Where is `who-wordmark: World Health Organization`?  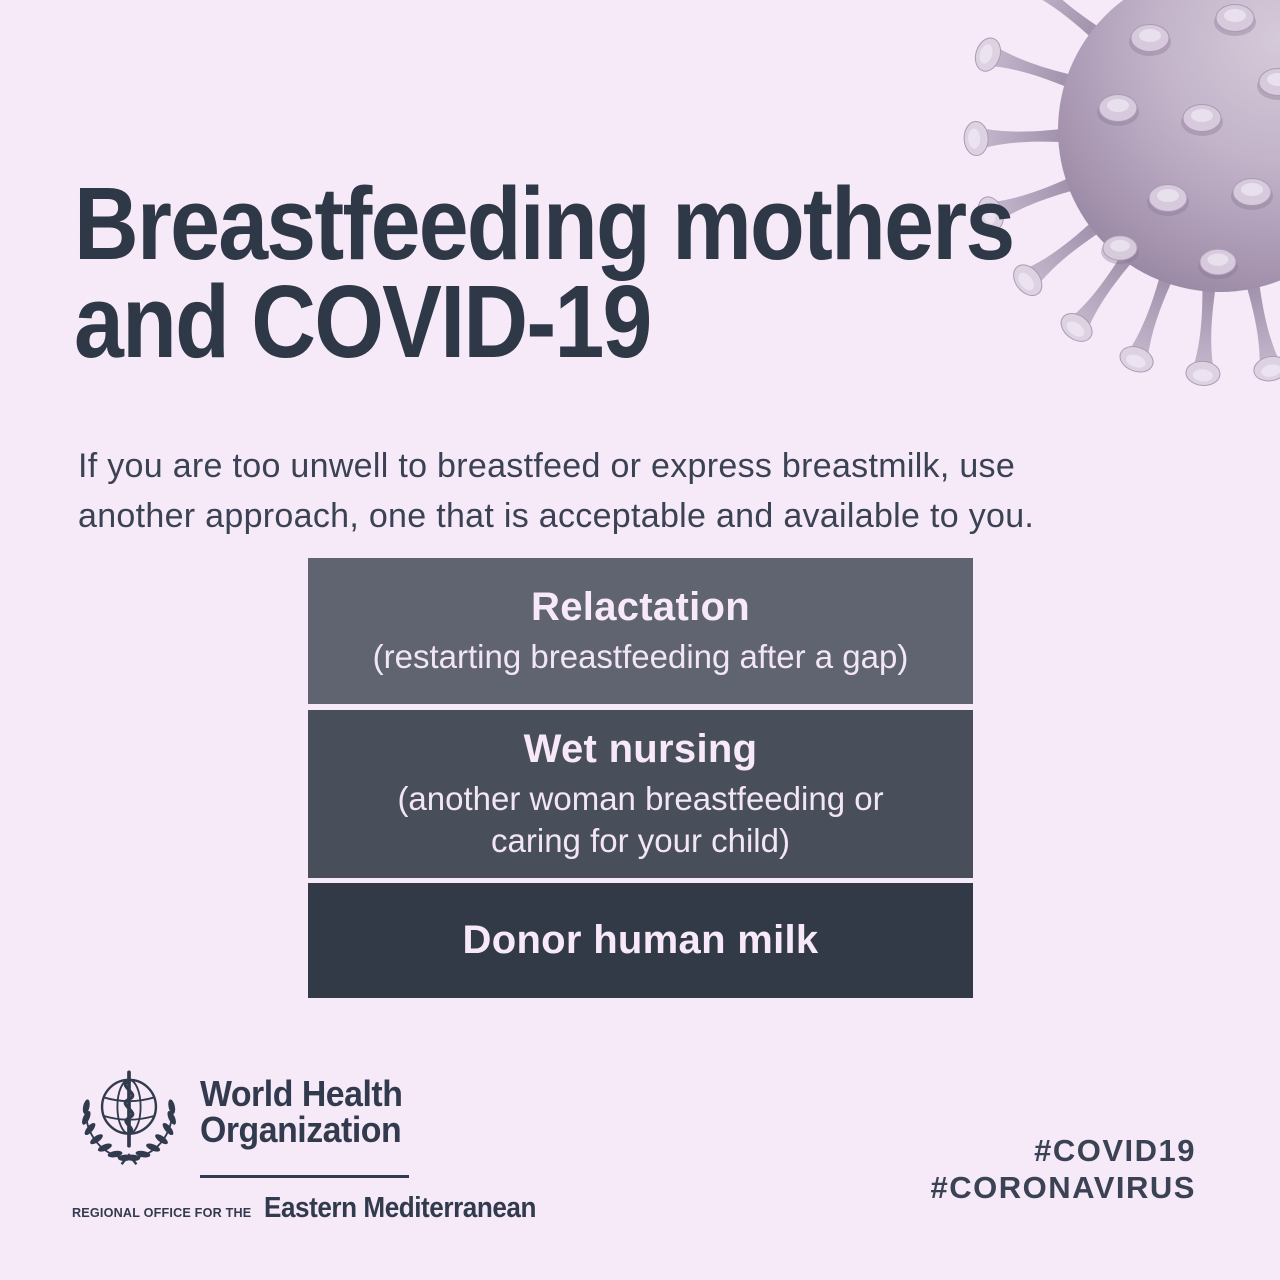 who-wordmark: World Health Organization is located at coordinates (301, 1120).